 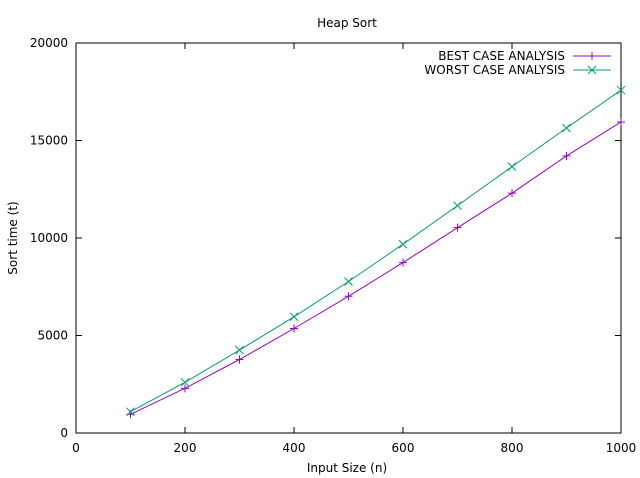 What do you see at coordinates (512, 448) in the screenshot?
I see `x-tick-label: 800` at bounding box center [512, 448].